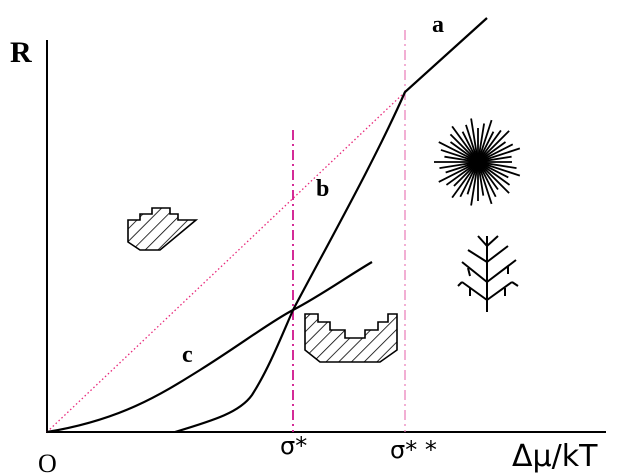  Describe the element at coordinates (555, 456) in the screenshot. I see `x-axis-label: Δμ/kT` at that location.